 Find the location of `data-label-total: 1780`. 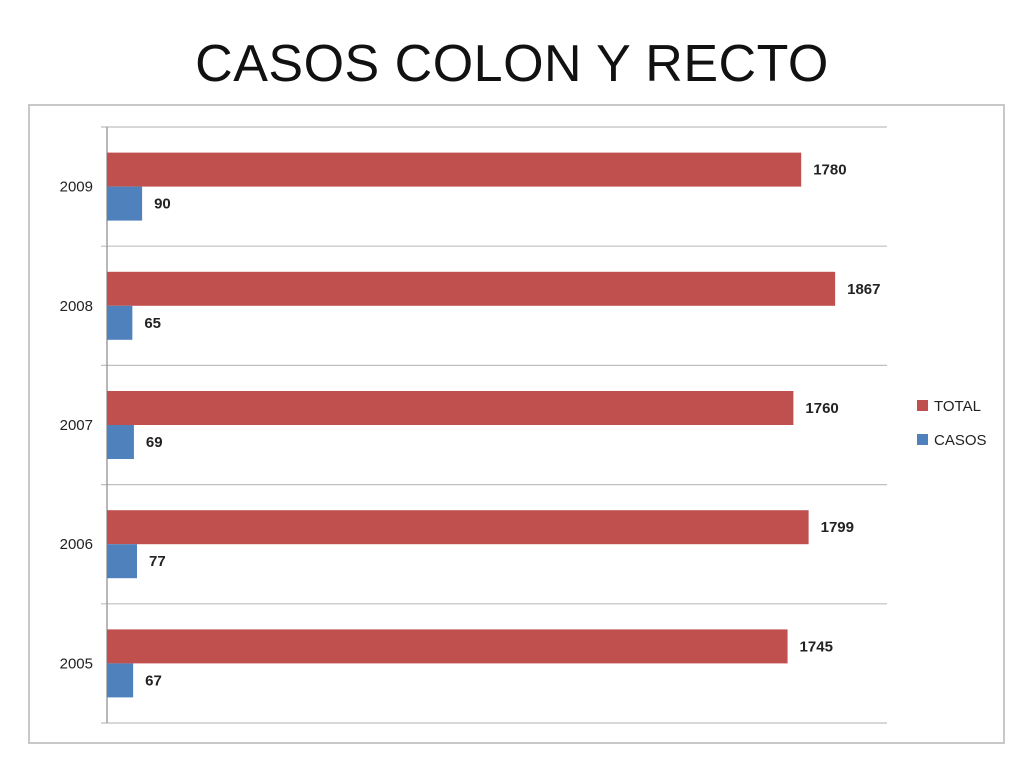

data-label-total: 1780 is located at coordinates (829, 170).